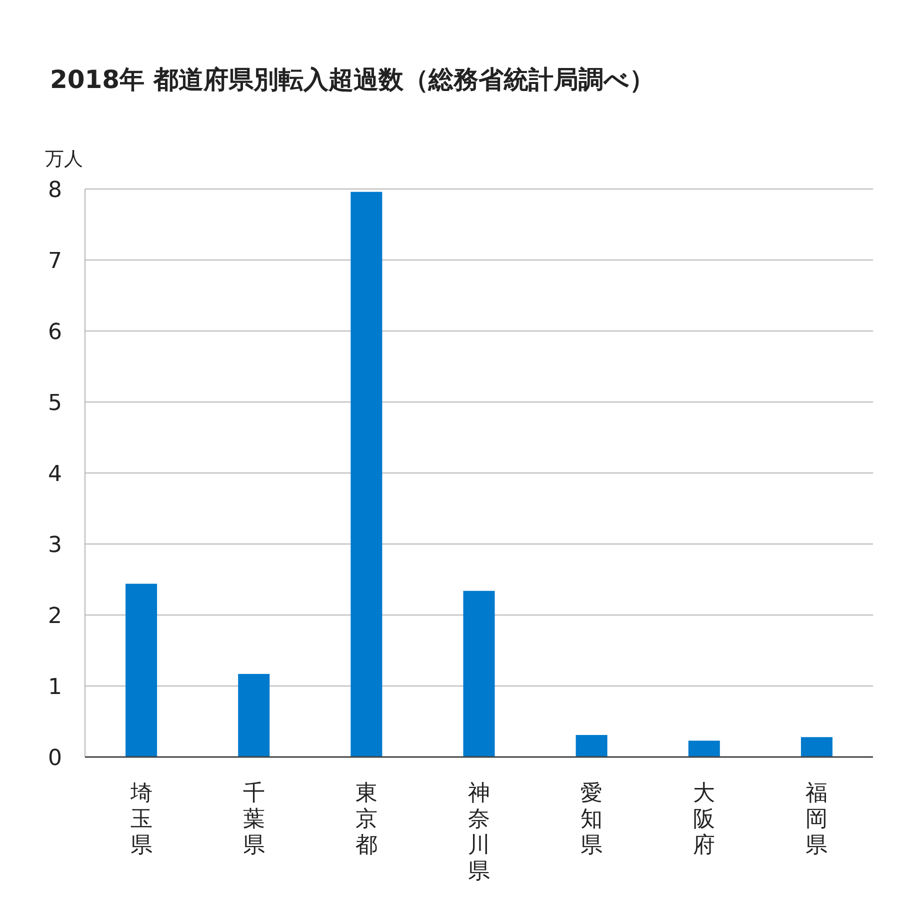 The image size is (920, 918). Describe the element at coordinates (140, 819) in the screenshot. I see `x-tick-label: 埼玉県` at that location.